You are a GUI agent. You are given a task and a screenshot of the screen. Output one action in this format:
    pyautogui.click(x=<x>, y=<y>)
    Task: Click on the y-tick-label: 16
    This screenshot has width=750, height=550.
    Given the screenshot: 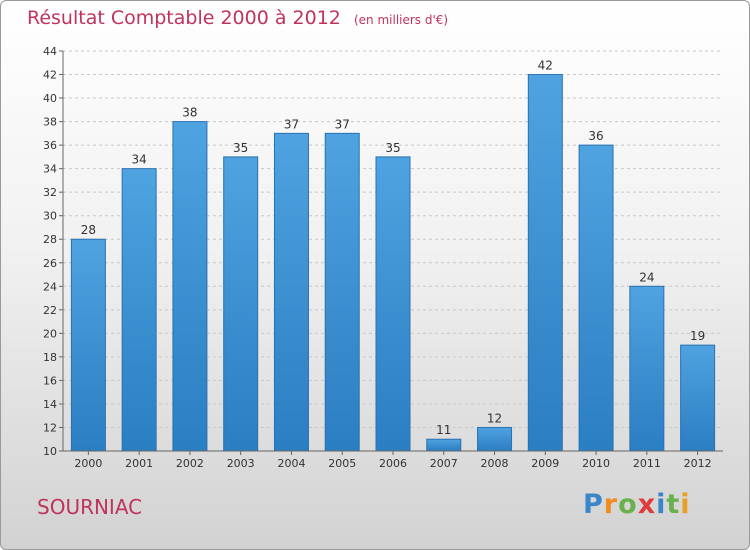 What is the action you would take?
    pyautogui.click(x=50, y=380)
    